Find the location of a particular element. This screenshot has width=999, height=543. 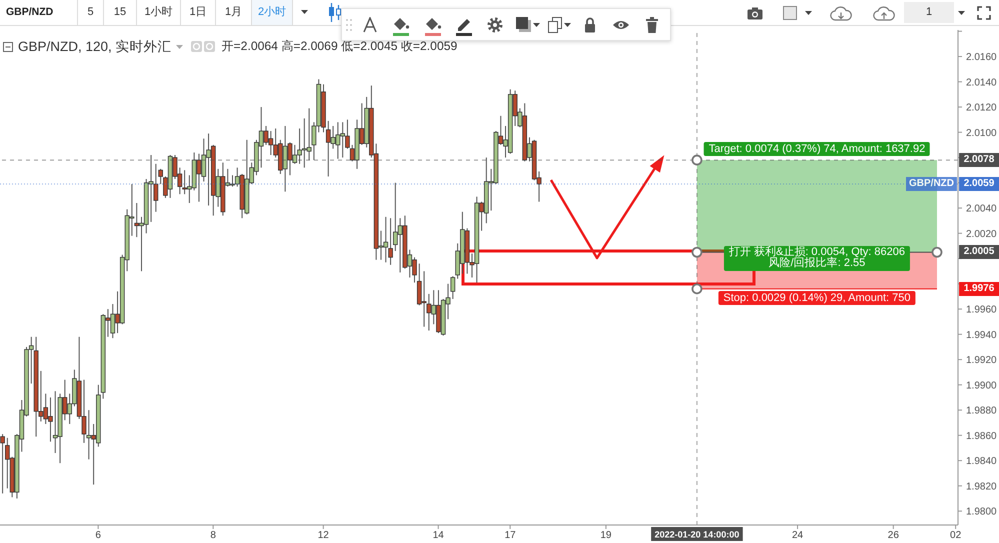

time-button: 5 is located at coordinates (91, 12).